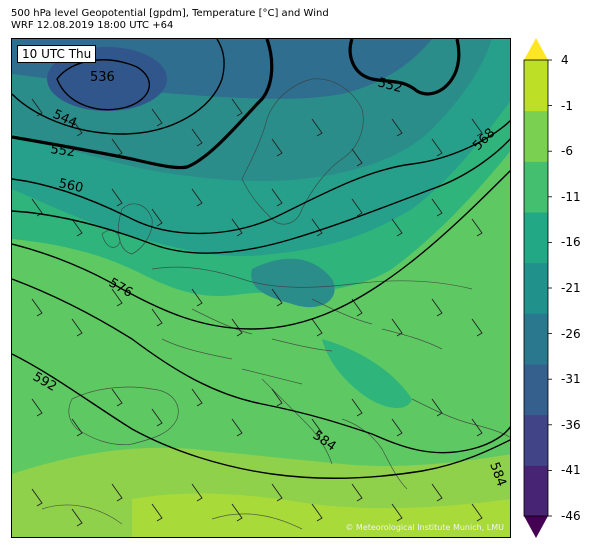  I want to click on colorbar-tick-label: -31, so click(571, 379).